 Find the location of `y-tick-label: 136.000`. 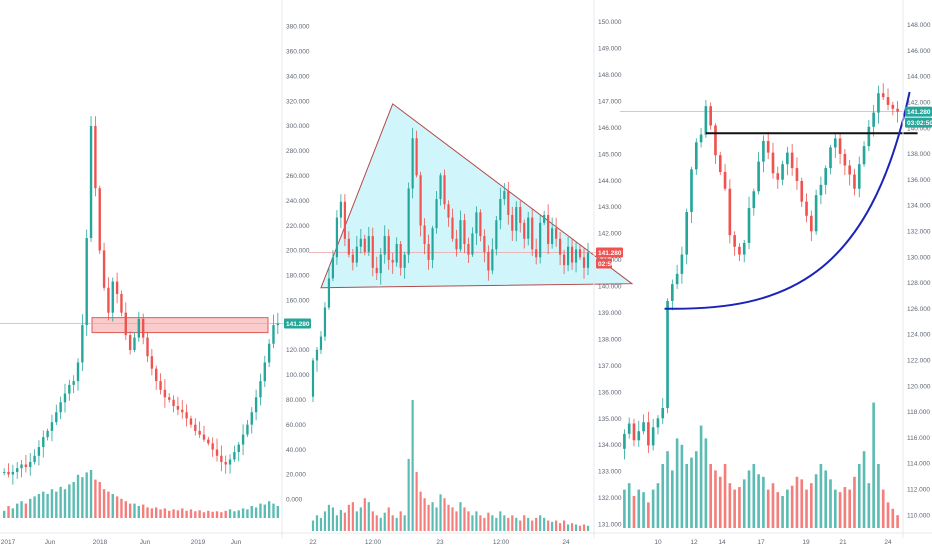

y-tick-label: 136.000 is located at coordinates (919, 180).